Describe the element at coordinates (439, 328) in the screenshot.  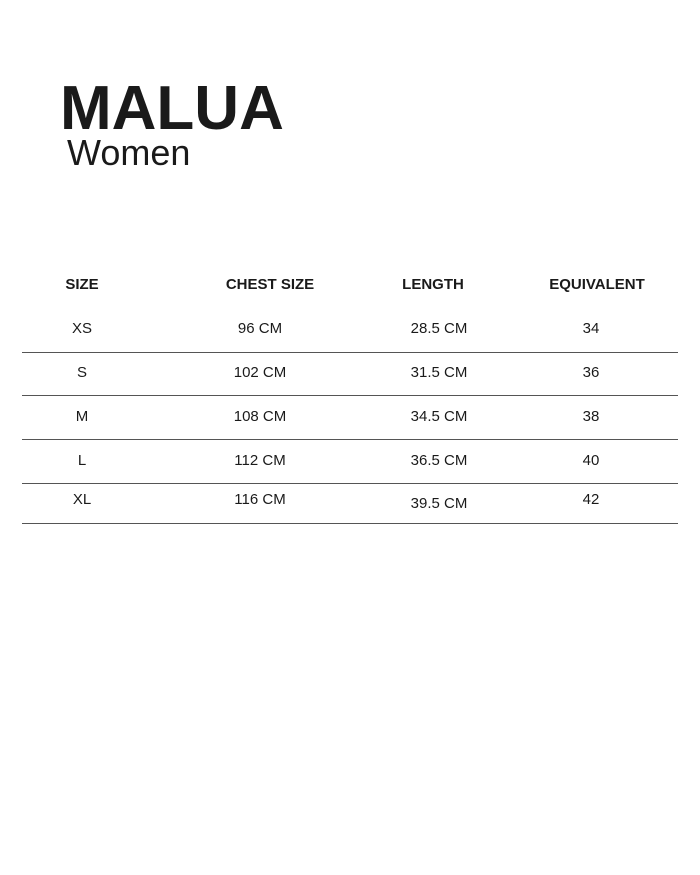
I see `table-cell: 28.5 CM` at that location.